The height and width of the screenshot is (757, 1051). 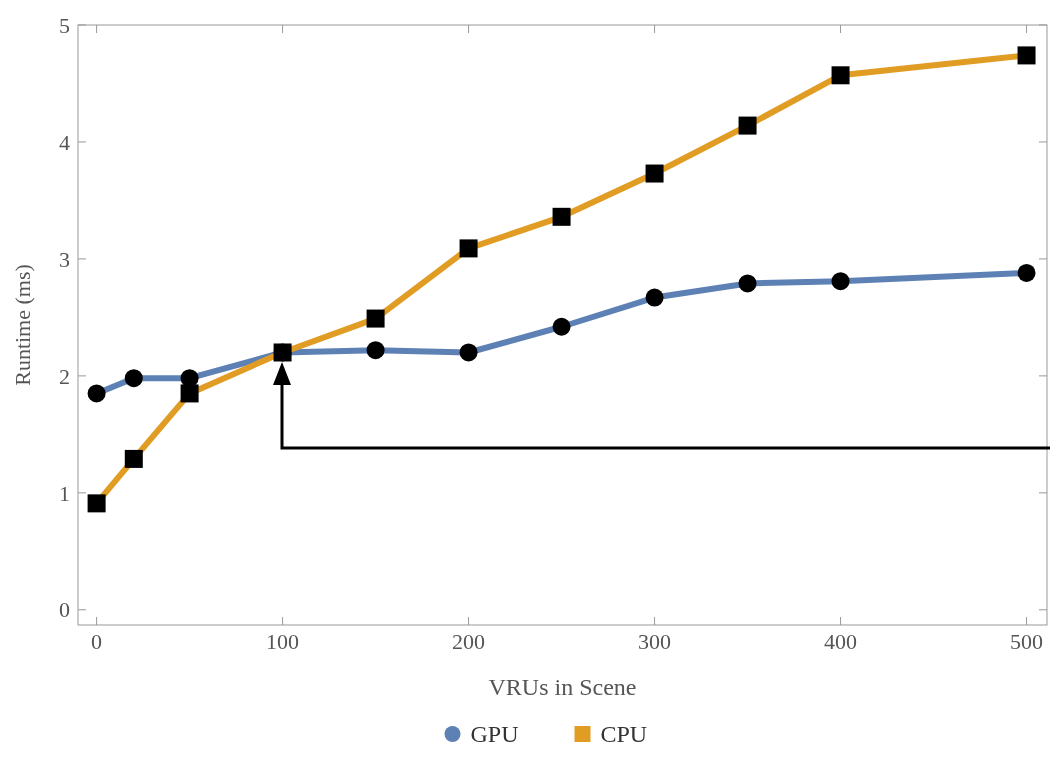 What do you see at coordinates (562, 687) in the screenshot?
I see `x-axis-title: VRUs in Scene` at bounding box center [562, 687].